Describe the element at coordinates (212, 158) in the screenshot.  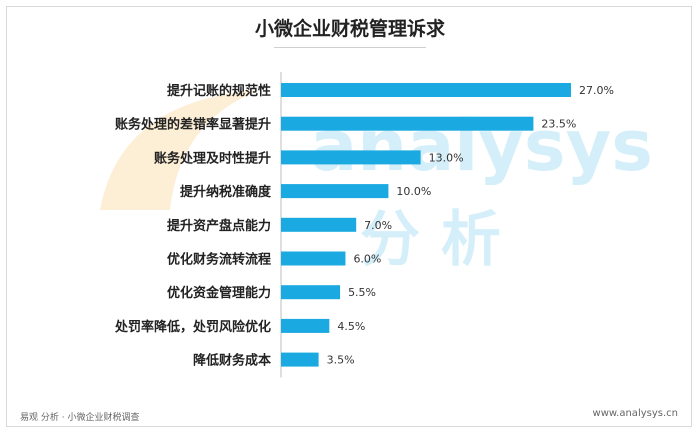
I see `category-label: 账务处理及时性提升` at that location.